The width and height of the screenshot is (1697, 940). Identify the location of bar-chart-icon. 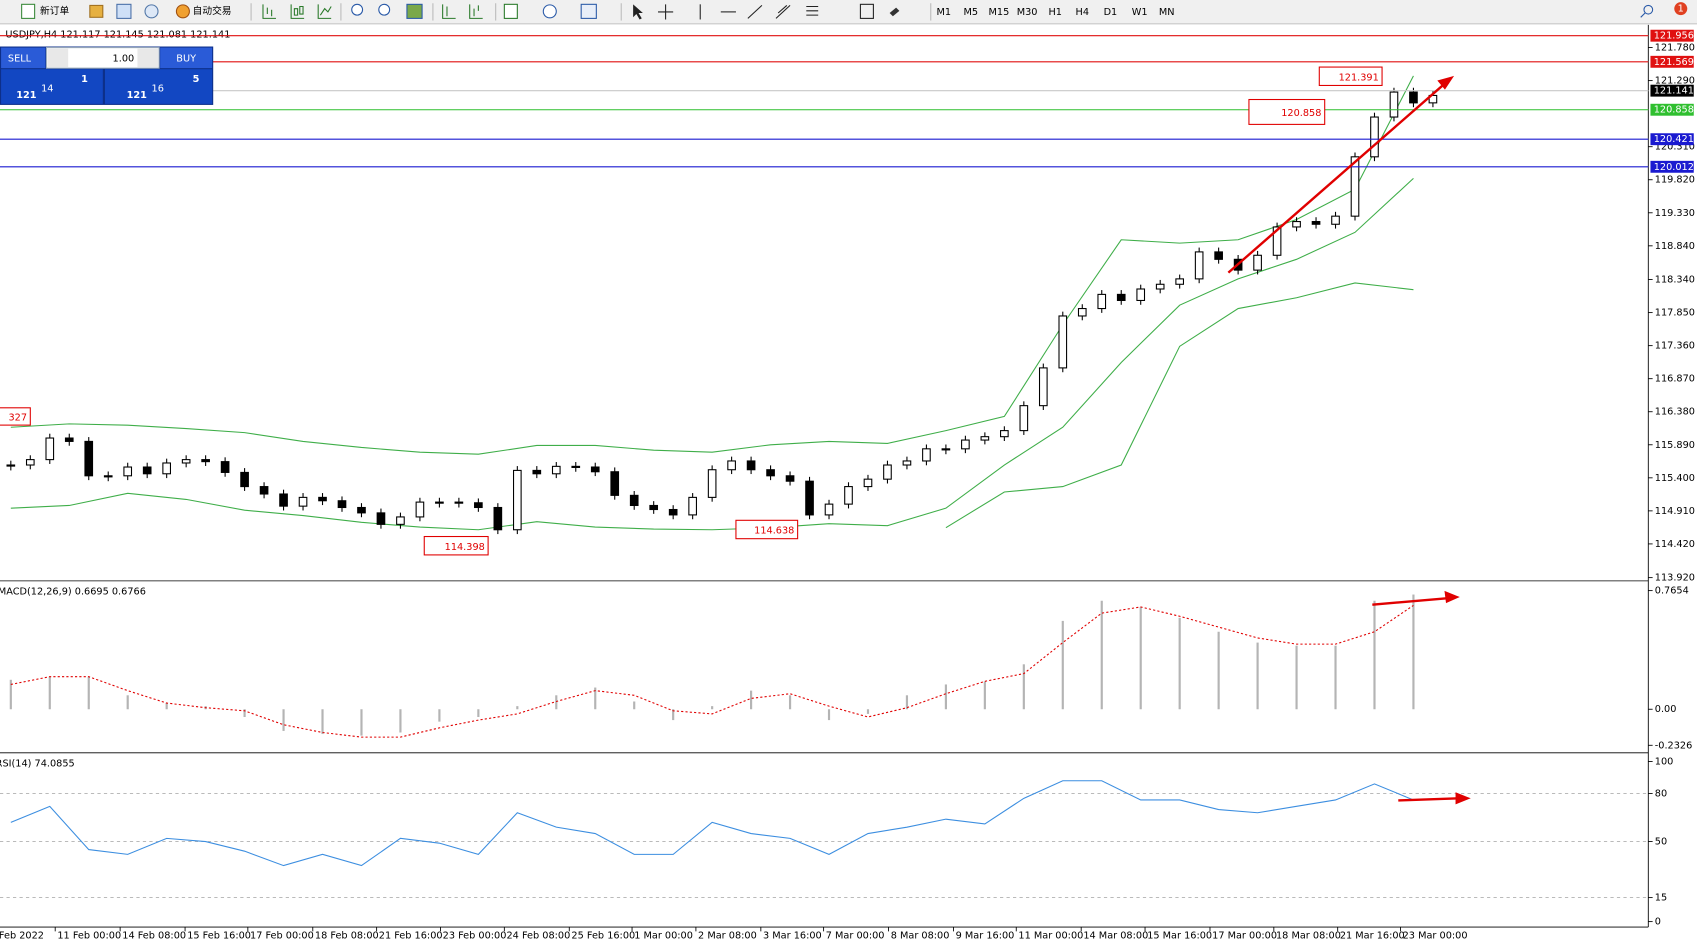
(269, 11).